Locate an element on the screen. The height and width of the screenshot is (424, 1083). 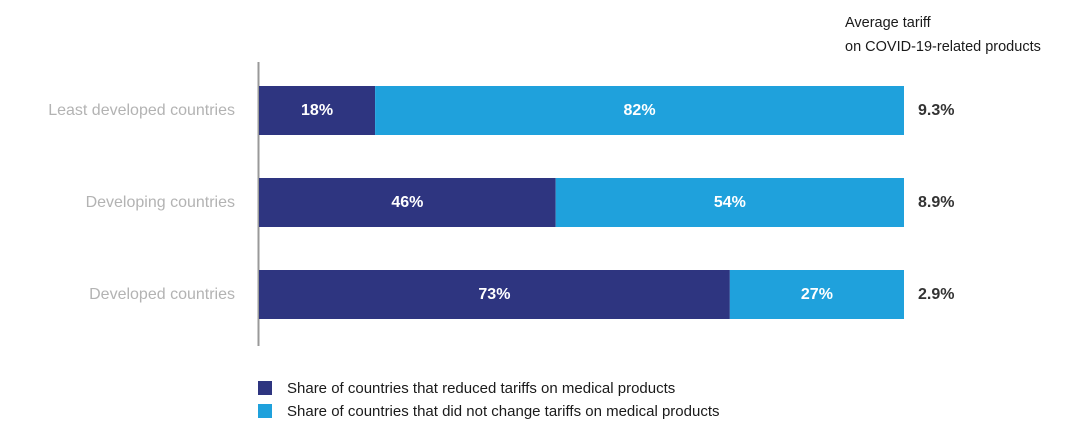
average-tariff-value: 2.9% is located at coordinates (936, 294).